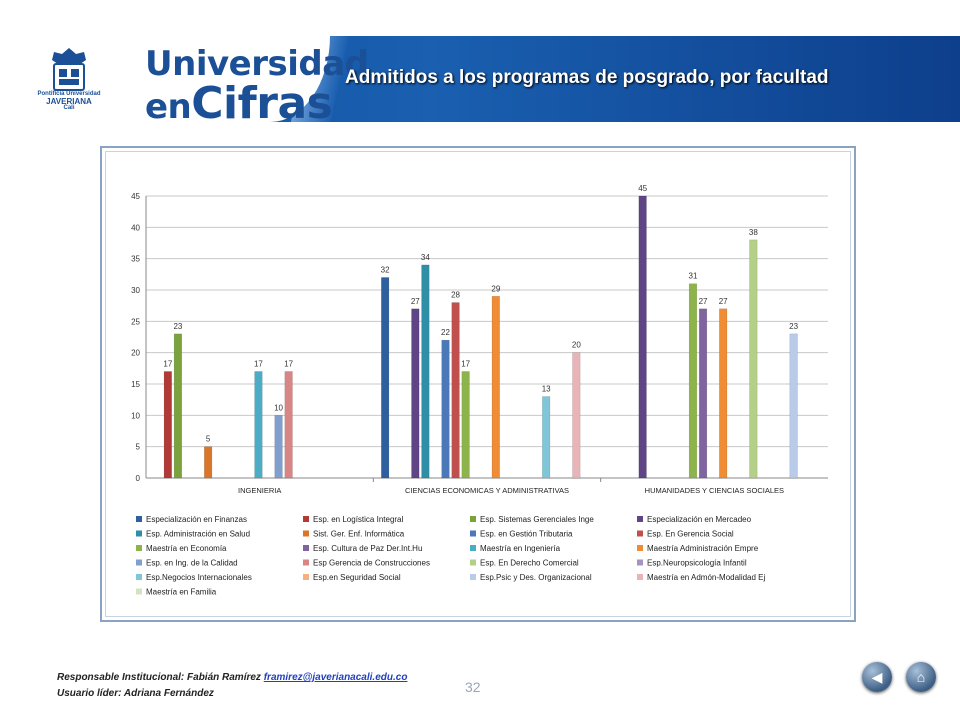 This screenshot has height=720, width=960. I want to click on brand-en-cifras: enCifras, so click(239, 100).